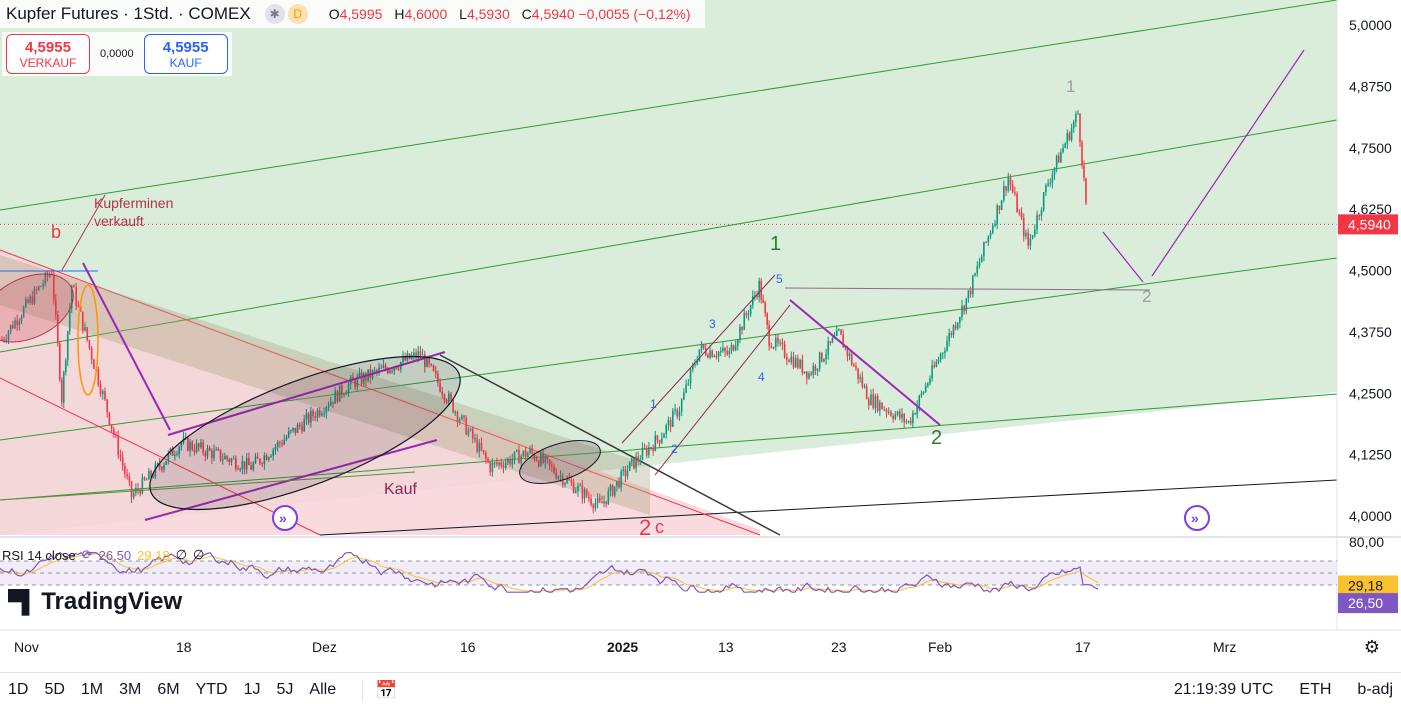 Image resolution: width=1401 pixels, height=707 pixels. What do you see at coordinates (700, 642) in the screenshot?
I see `time-axis: Nov 18 Dez 16 2025 13 23 Feb 17 Mrz` at bounding box center [700, 642].